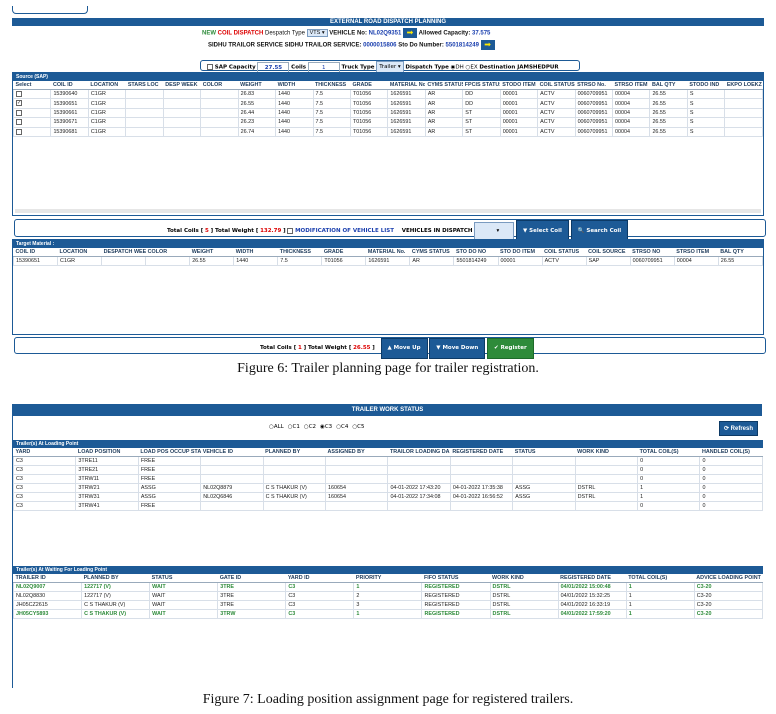 The height and width of the screenshot is (714, 776). Describe the element at coordinates (290, 230) in the screenshot. I see `modification-checkbox` at that location.